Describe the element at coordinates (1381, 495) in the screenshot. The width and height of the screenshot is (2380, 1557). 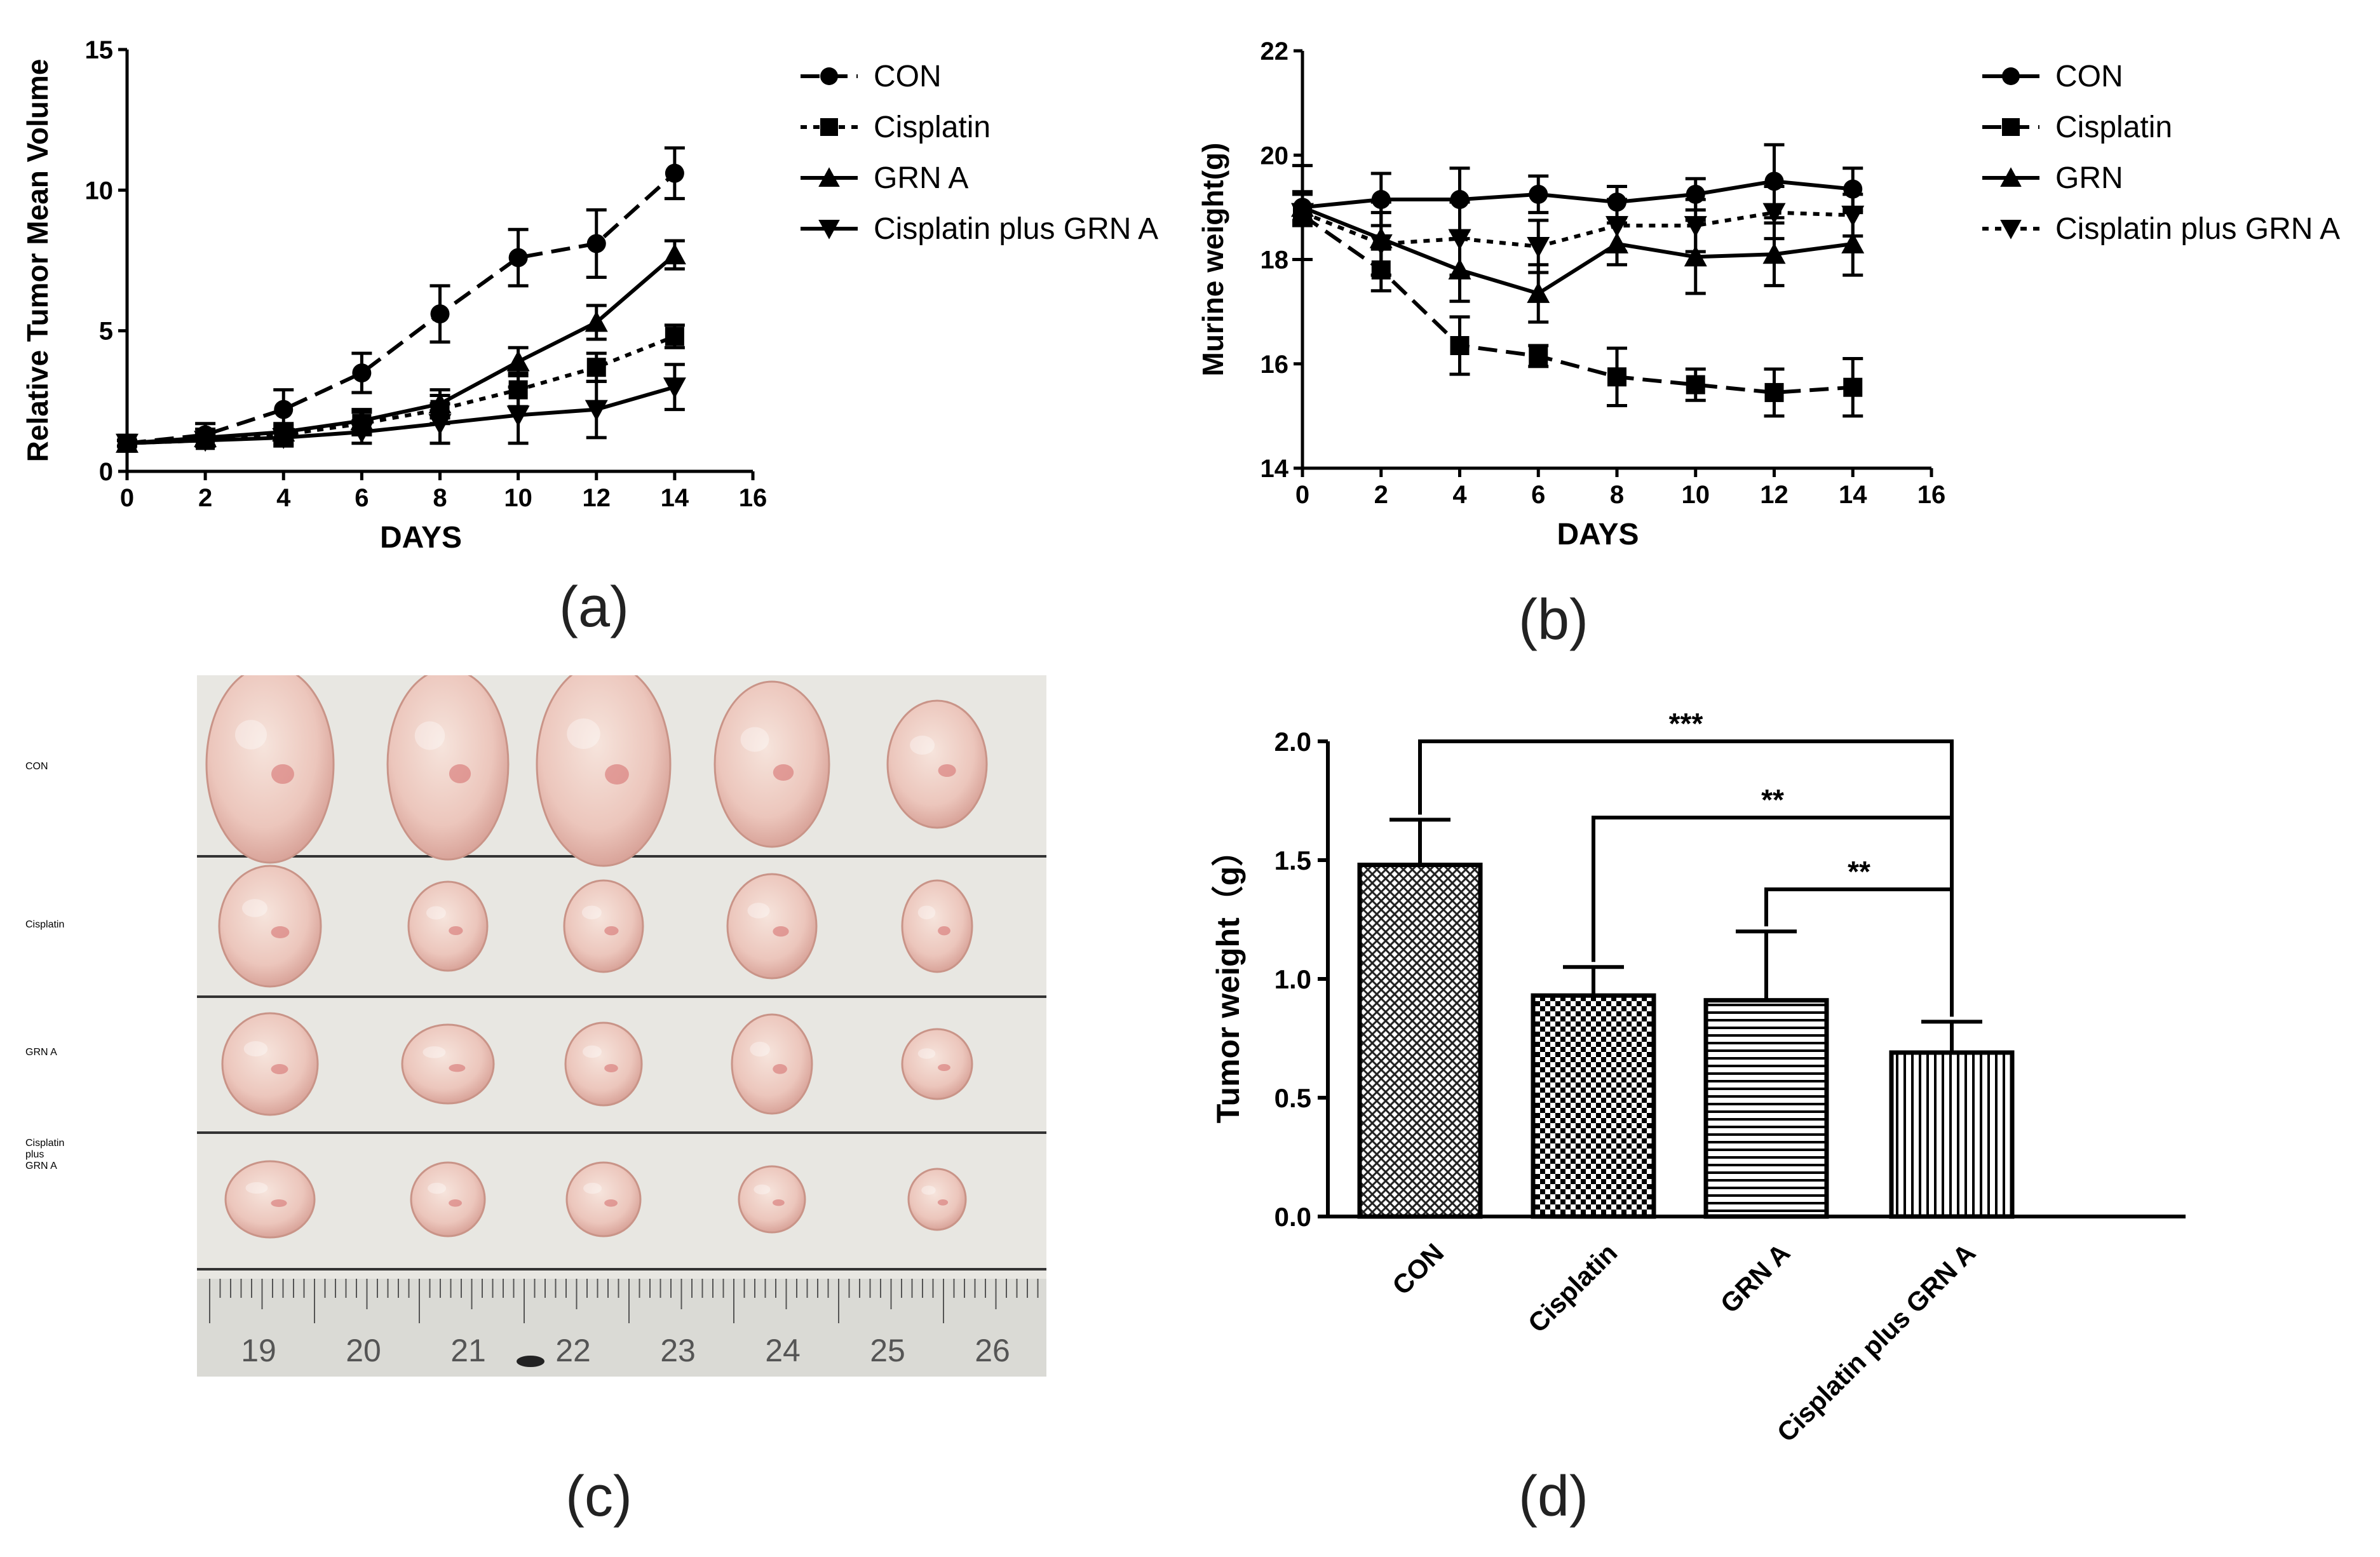
I see `x-tick-label: 2` at that location.